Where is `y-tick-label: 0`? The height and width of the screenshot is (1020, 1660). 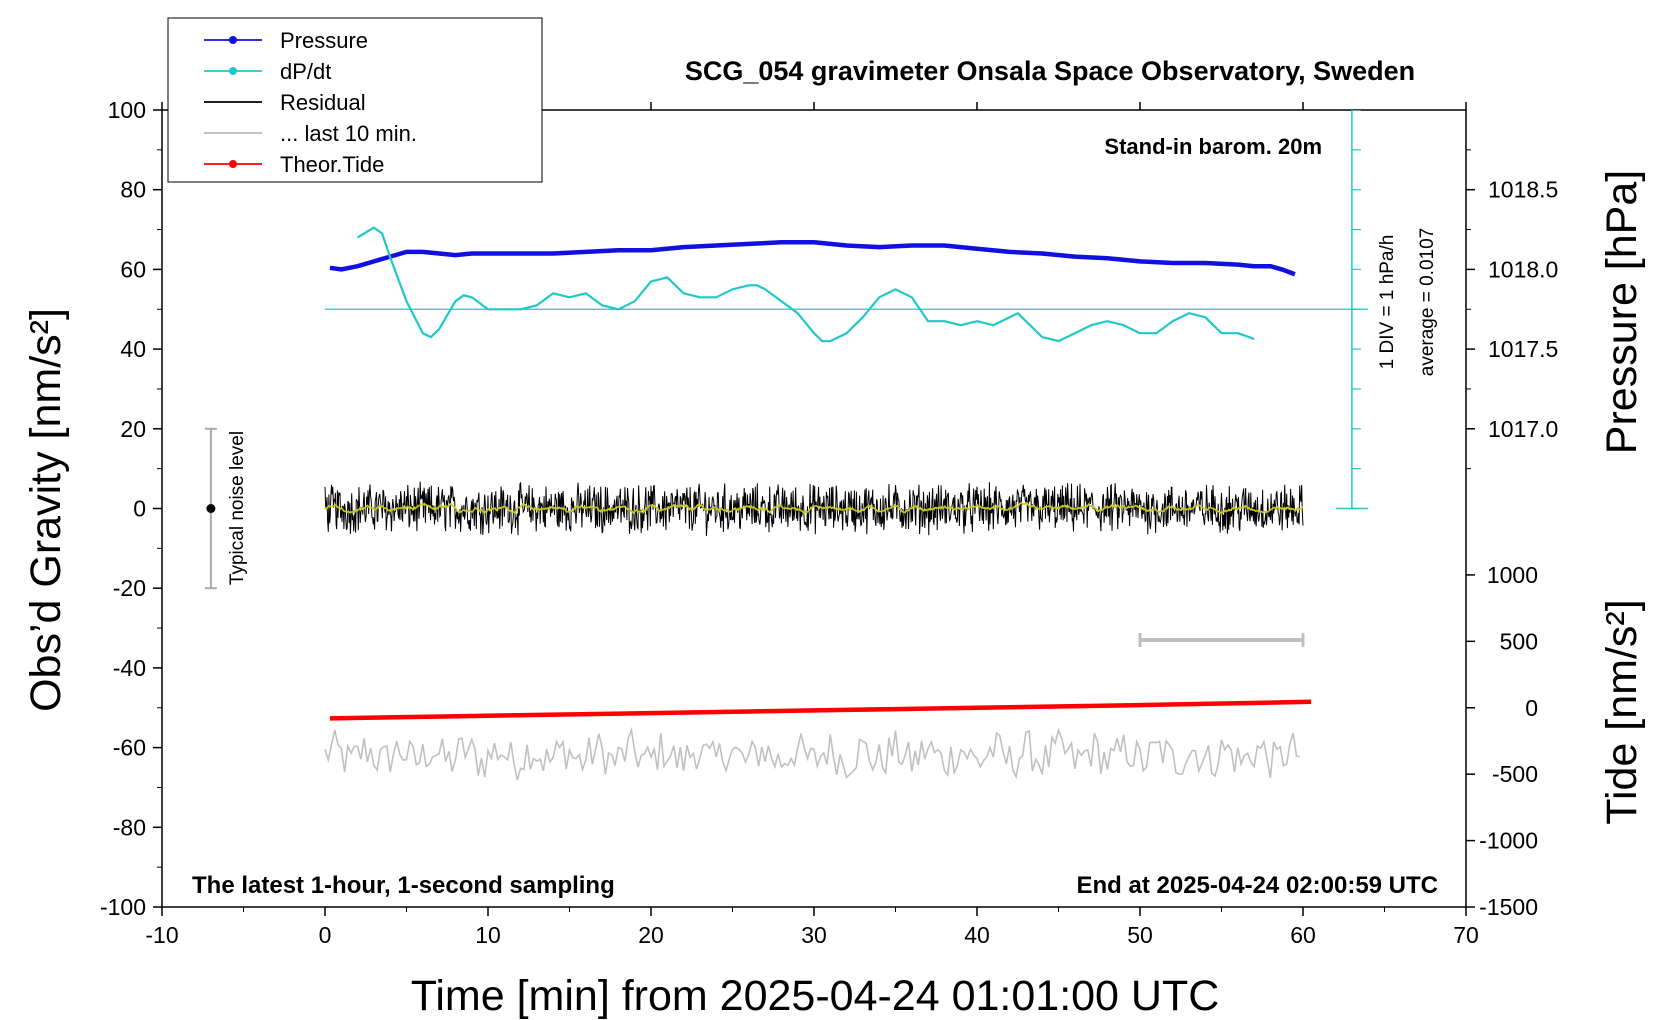 y-tick-label: 0 is located at coordinates (139, 509).